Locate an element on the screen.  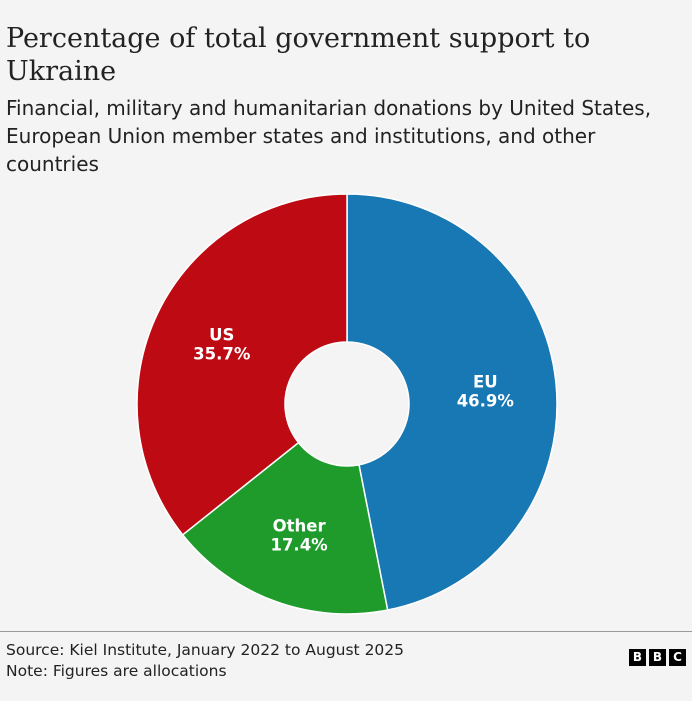
slice-us is located at coordinates (242, 364).